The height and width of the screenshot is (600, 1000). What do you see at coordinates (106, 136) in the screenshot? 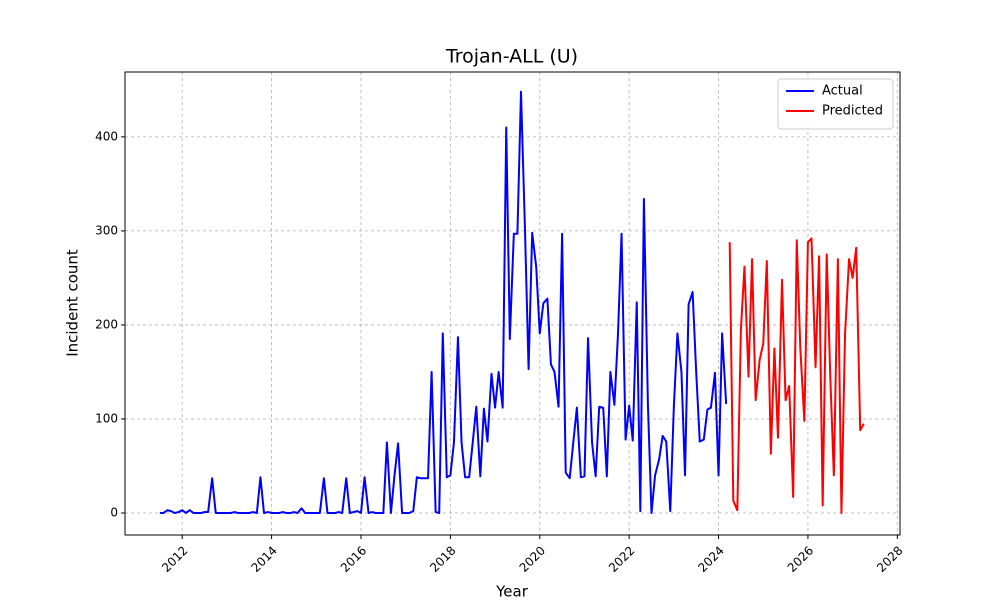
I see `y-tick-label: 400` at bounding box center [106, 136].